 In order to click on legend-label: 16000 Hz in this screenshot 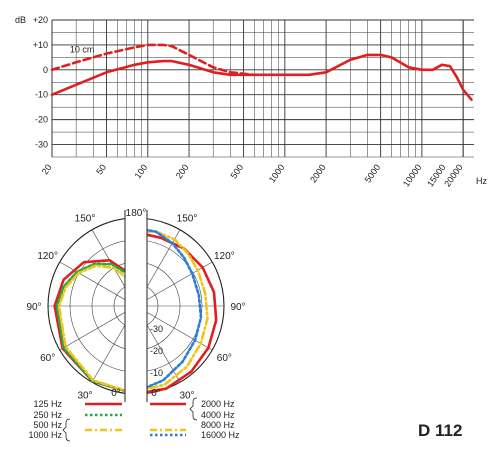, I will do `click(220, 435)`.